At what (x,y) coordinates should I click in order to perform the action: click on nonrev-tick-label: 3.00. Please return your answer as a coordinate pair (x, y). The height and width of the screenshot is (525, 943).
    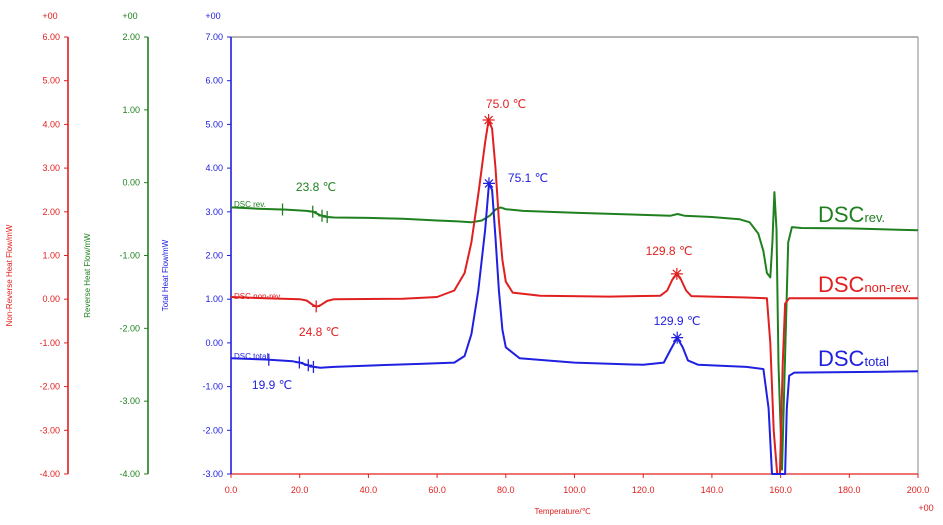
    Looking at the image, I should click on (51, 168).